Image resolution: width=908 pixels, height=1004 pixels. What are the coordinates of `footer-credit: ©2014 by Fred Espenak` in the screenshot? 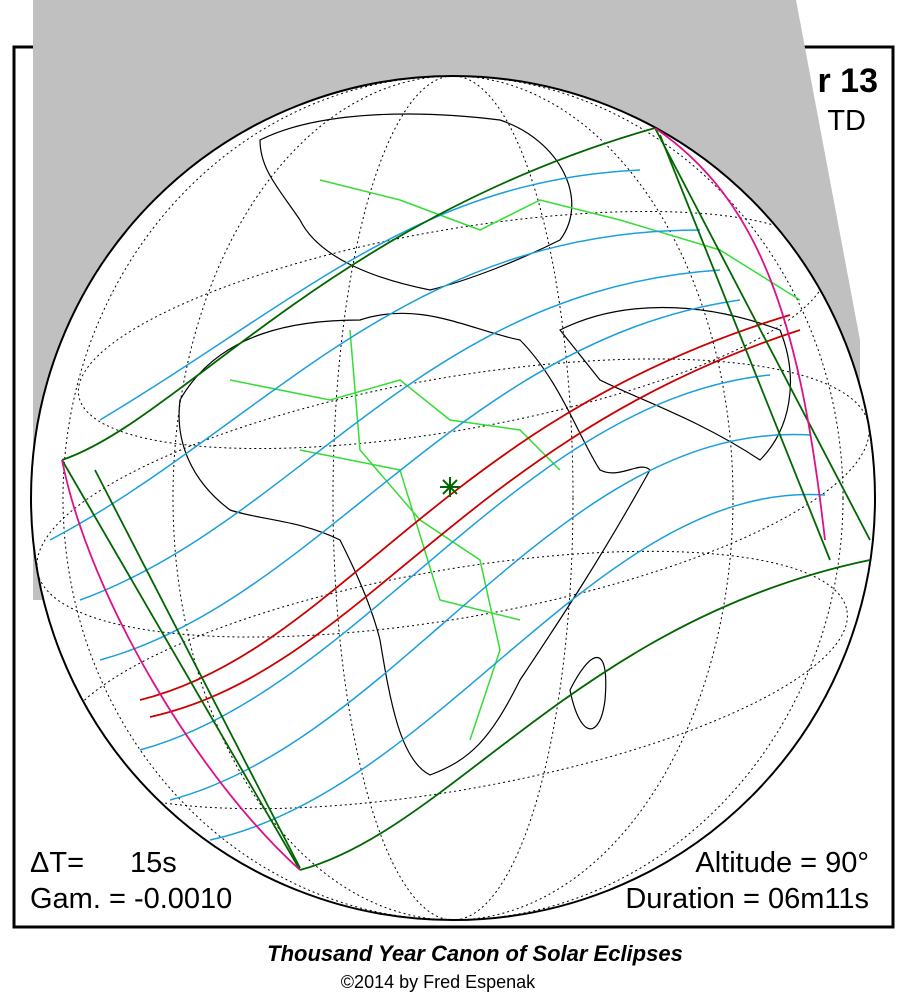 It's located at (438, 982).